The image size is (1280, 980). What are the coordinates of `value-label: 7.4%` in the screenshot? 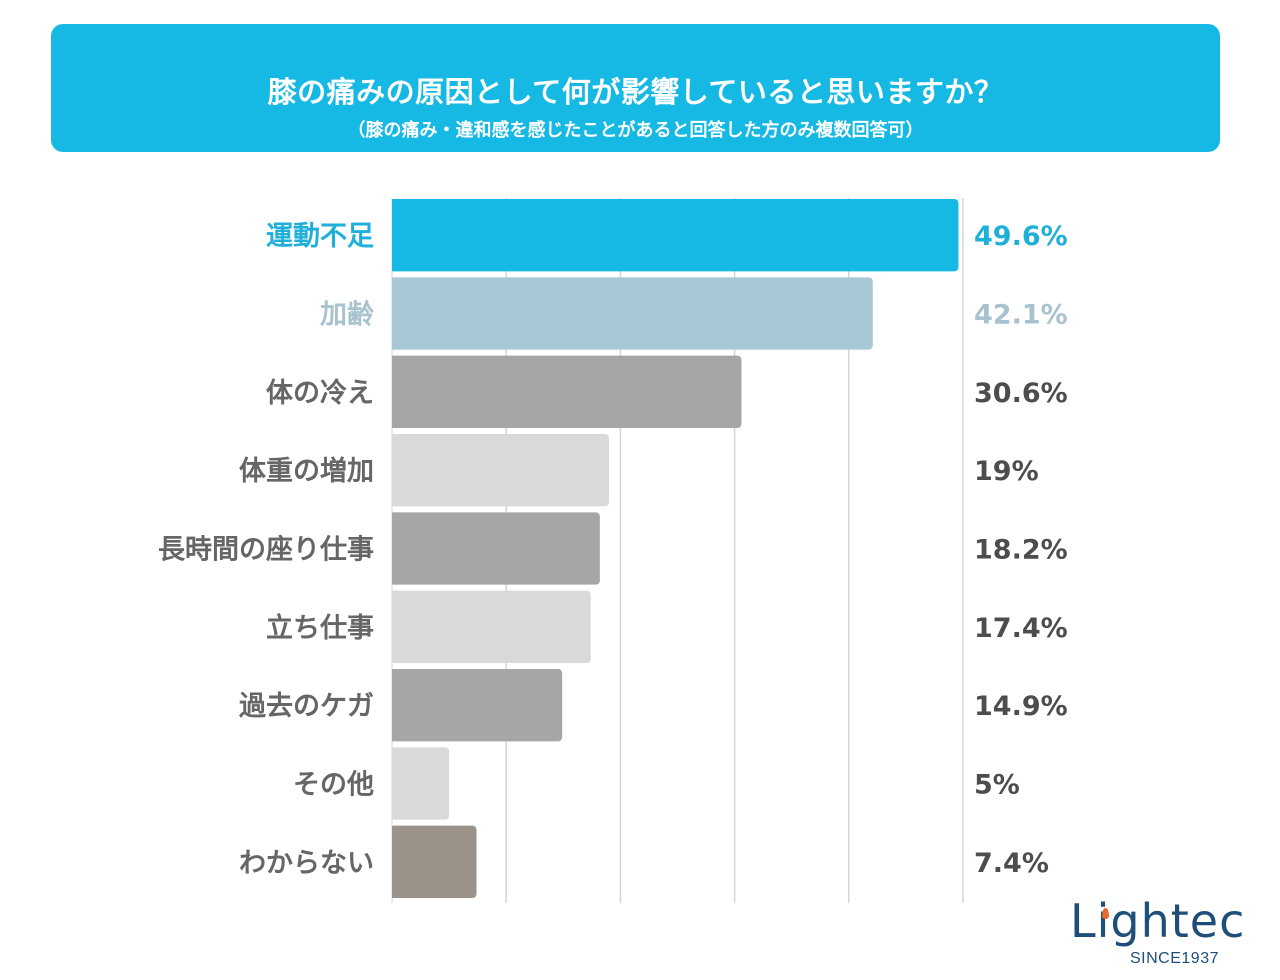 It's located at (1011, 863).